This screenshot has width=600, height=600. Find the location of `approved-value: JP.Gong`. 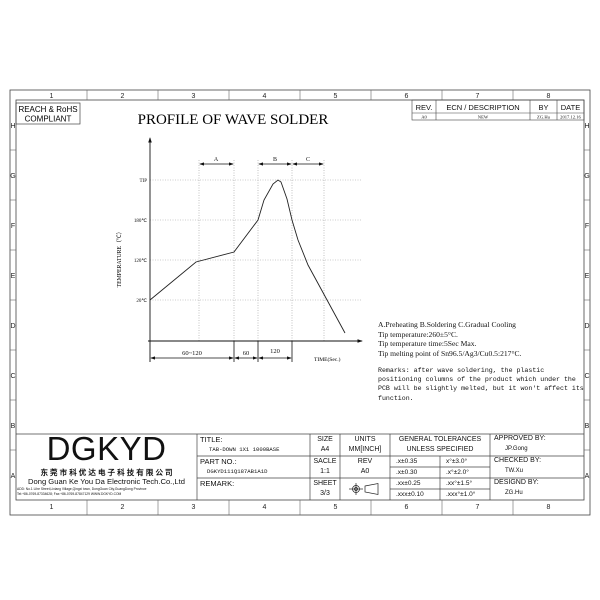

approved-value: JP.Gong is located at coordinates (516, 449).